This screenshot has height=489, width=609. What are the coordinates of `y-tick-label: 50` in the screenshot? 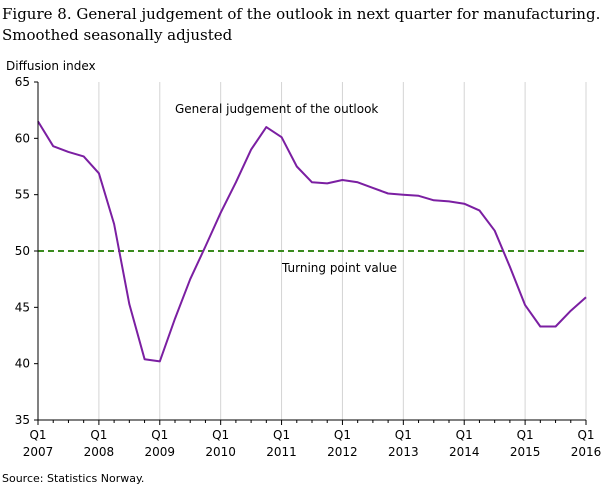 It's located at (22, 251).